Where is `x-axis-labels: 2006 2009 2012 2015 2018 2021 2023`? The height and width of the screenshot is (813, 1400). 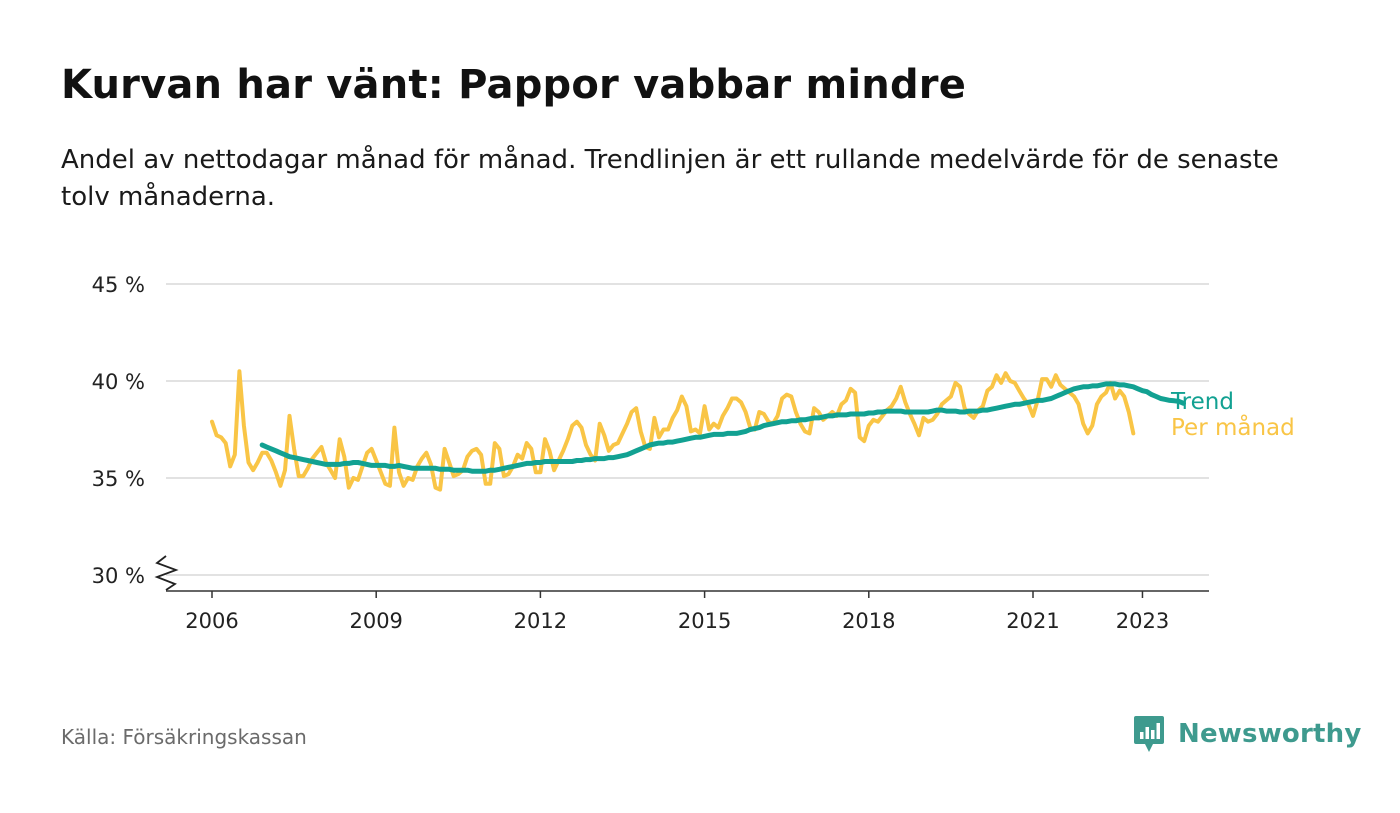
x-axis-labels: 2006 2009 2012 2015 2018 2021 2023 is located at coordinates (677, 621).